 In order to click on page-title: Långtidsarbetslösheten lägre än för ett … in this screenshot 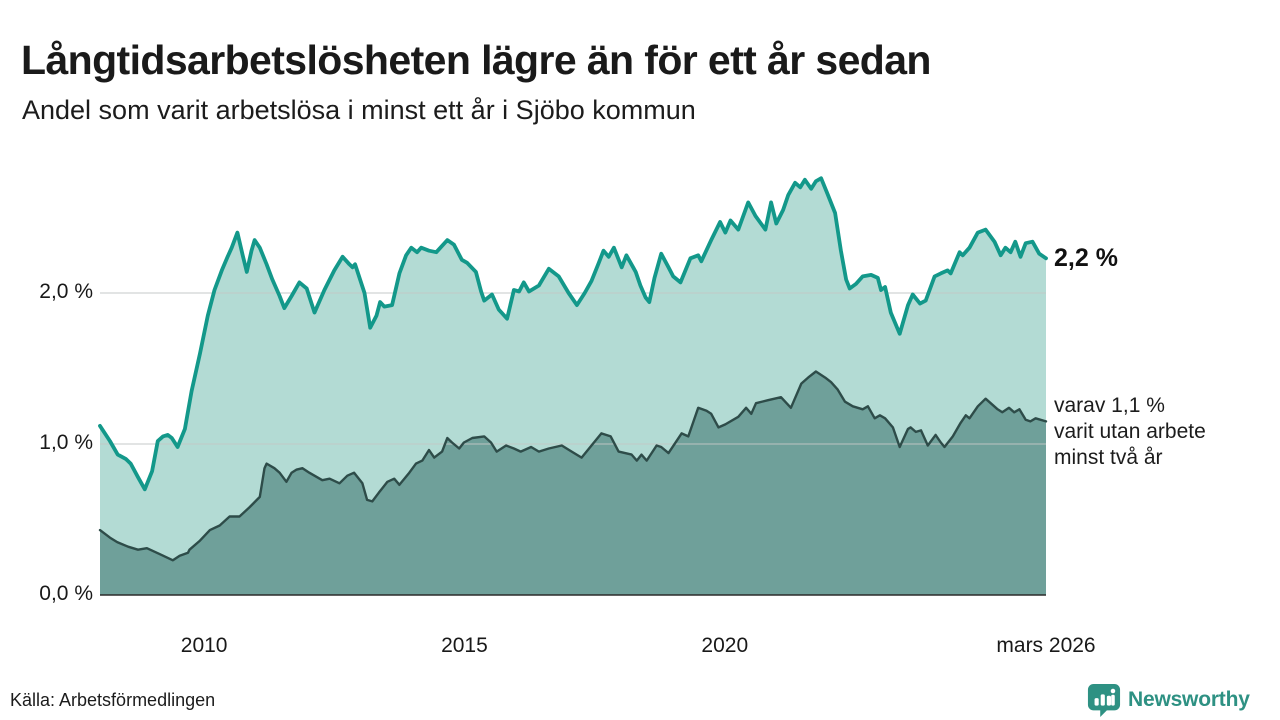, I will do `click(476, 60)`.